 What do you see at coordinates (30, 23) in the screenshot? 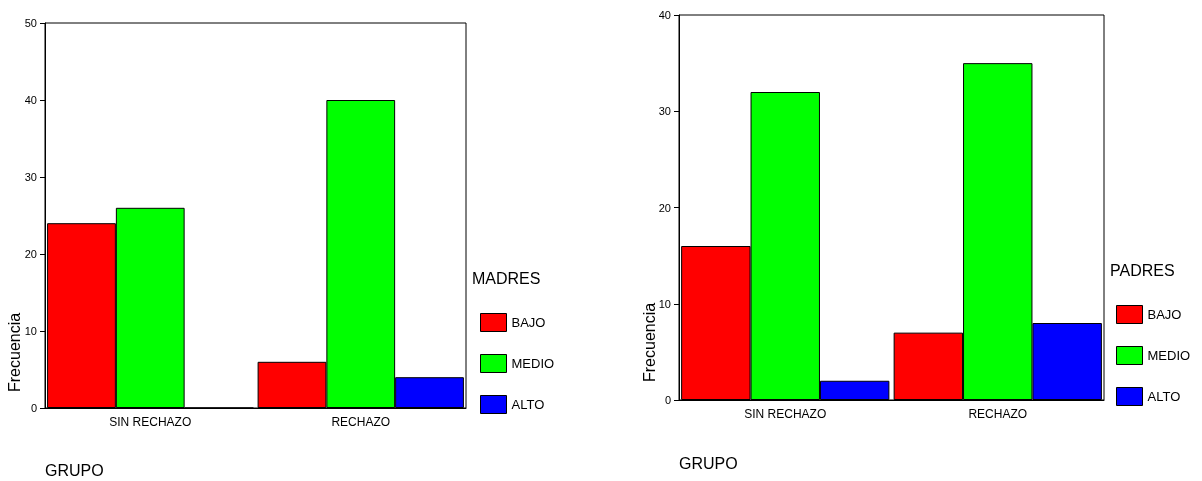
I see `y-tick-label: 50` at bounding box center [30, 23].